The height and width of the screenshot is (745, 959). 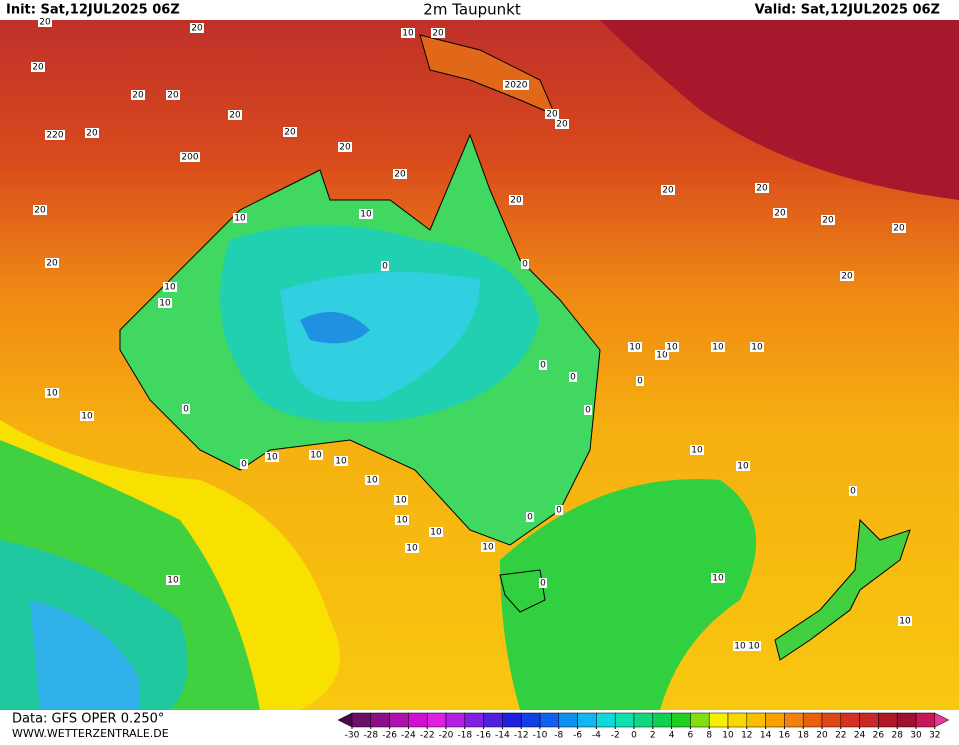 What do you see at coordinates (691, 736) in the screenshot?
I see `colorbar-tick-label: 6` at bounding box center [691, 736].